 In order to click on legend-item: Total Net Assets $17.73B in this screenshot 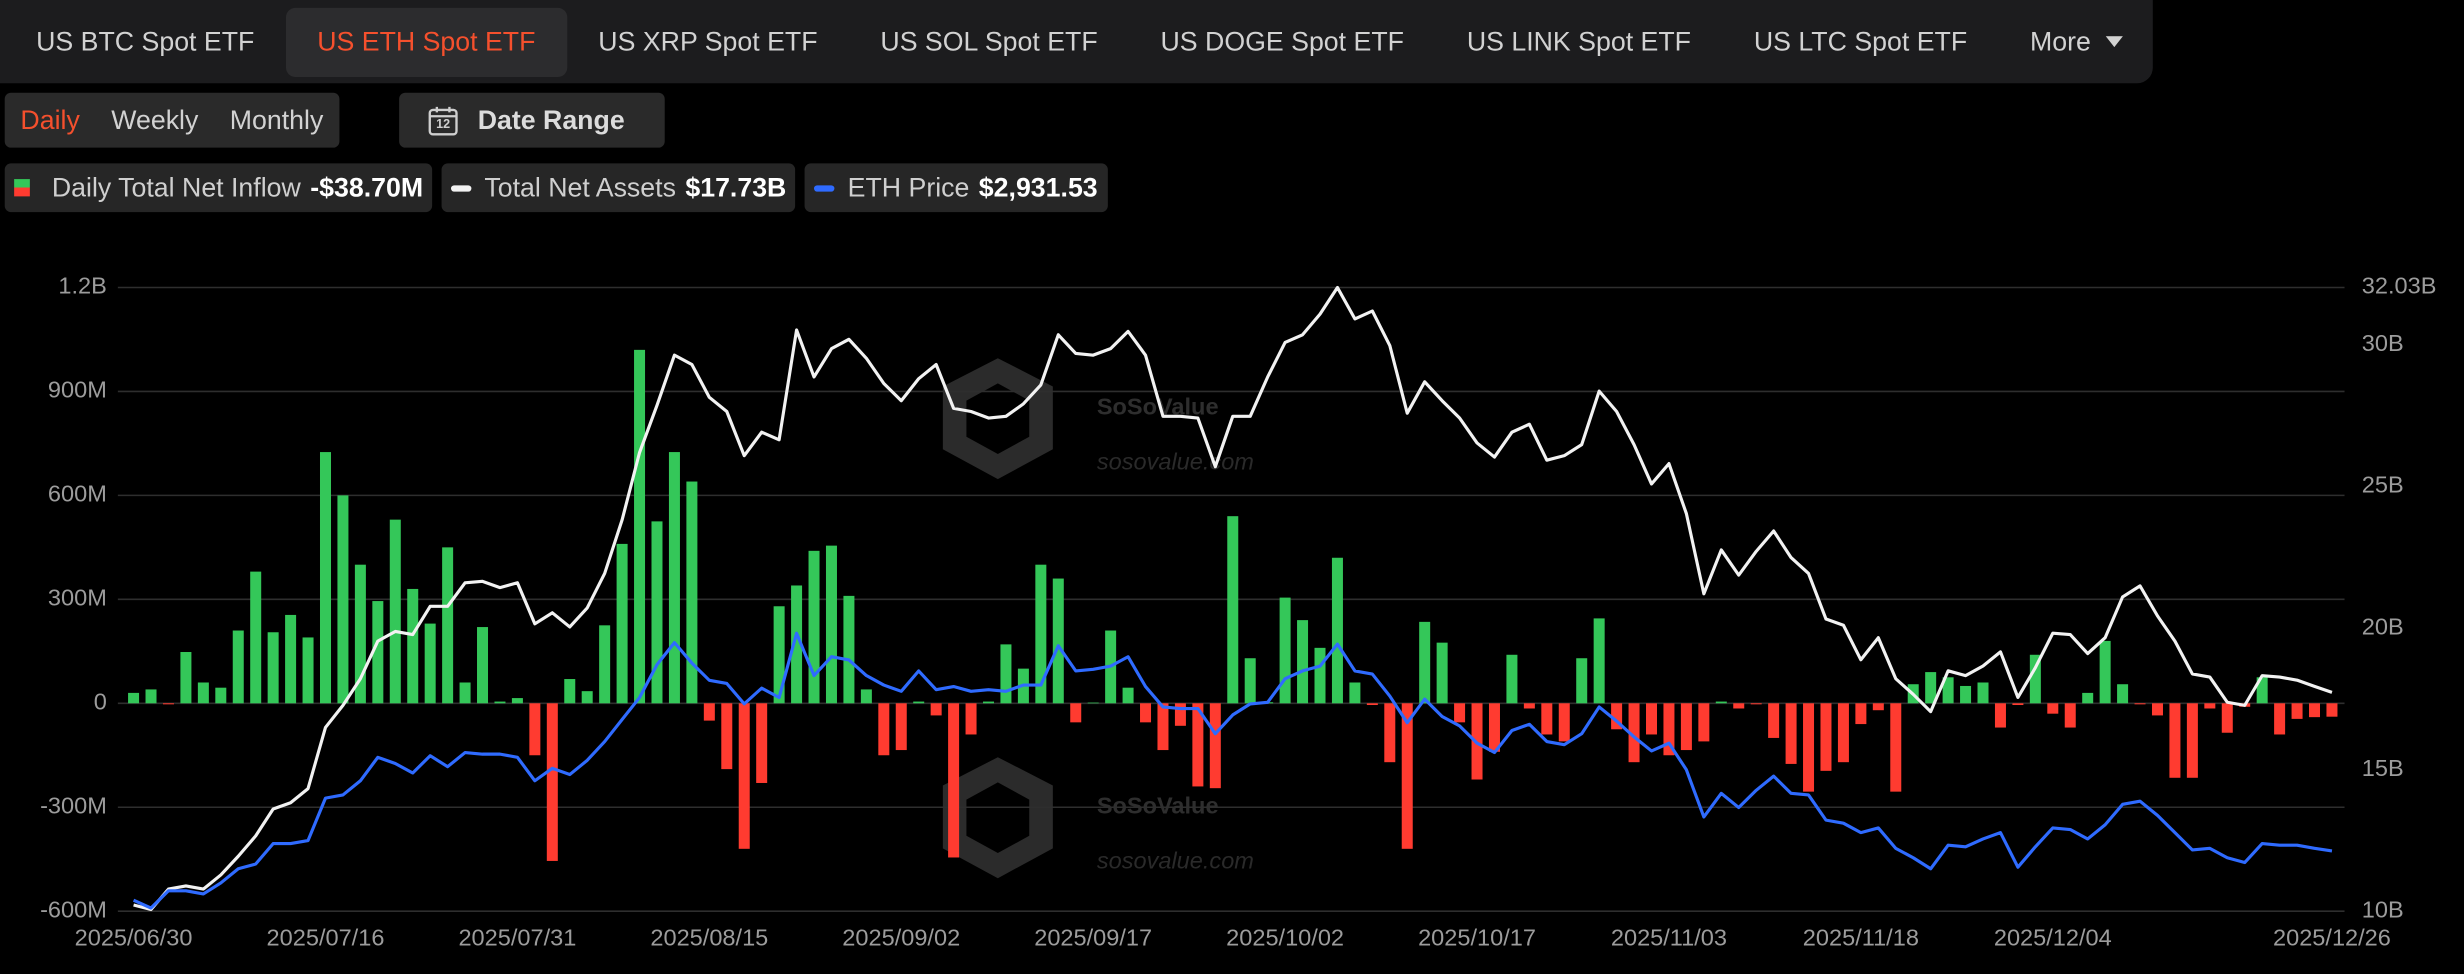, I will do `click(618, 188)`.